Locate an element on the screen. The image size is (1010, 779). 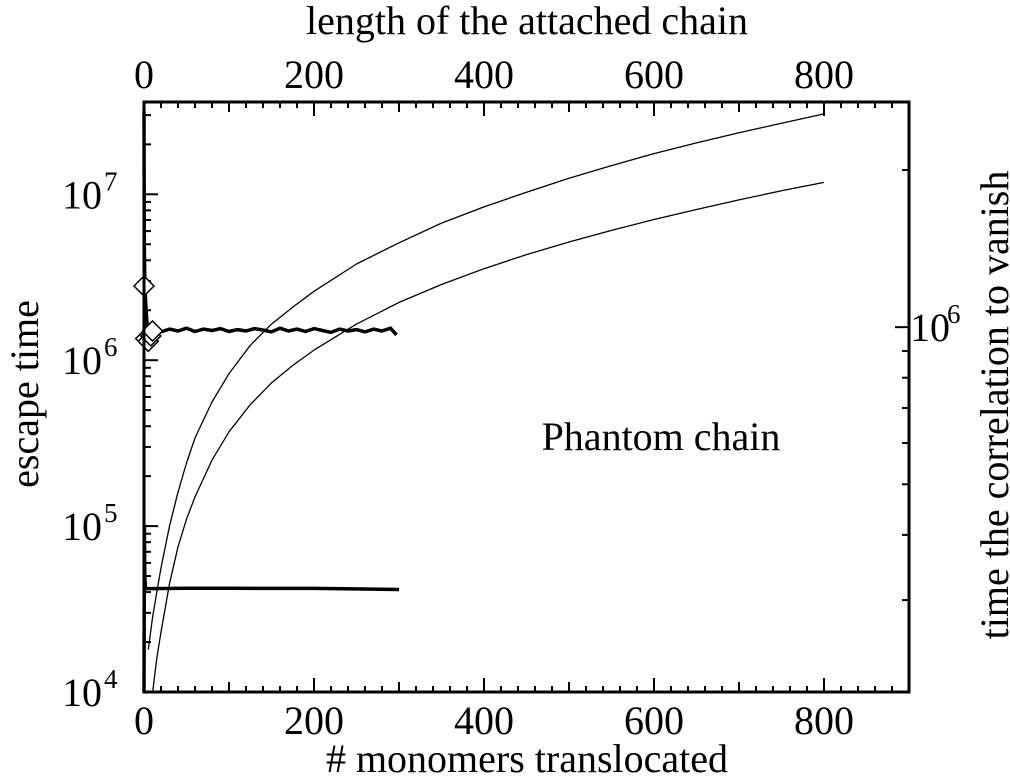
x-bottom-tick-label: 400 is located at coordinates (484, 720).